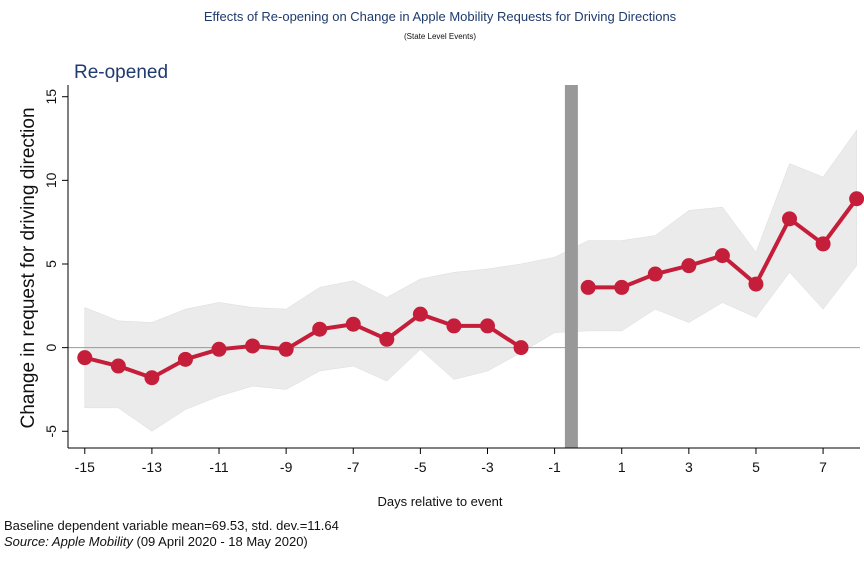 This screenshot has height=561, width=864. Describe the element at coordinates (420, 467) in the screenshot. I see `x-tick-label: -5` at that location.